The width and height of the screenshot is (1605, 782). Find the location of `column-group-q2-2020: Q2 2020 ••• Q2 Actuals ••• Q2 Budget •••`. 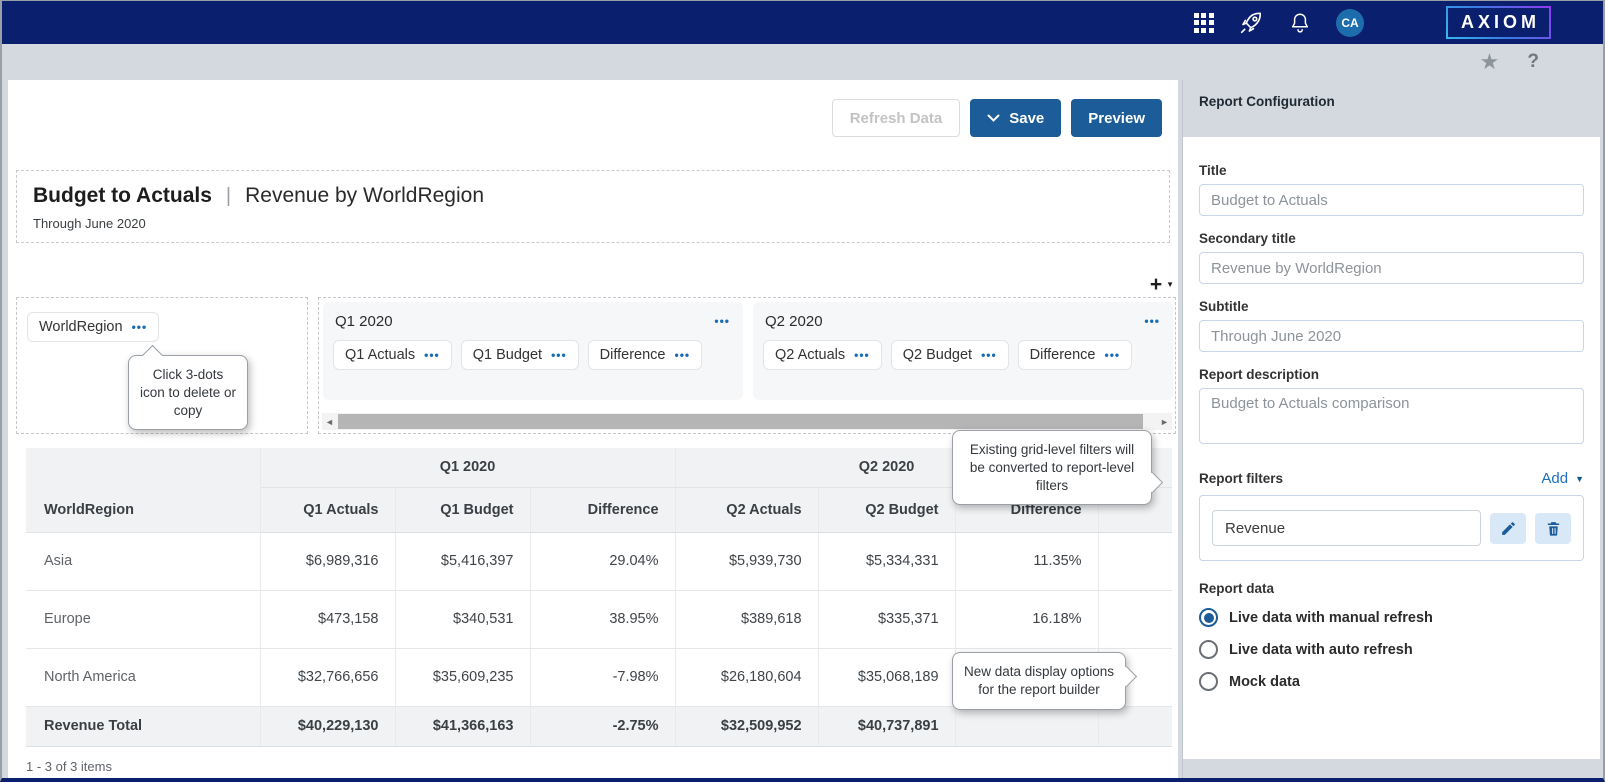

column-group-q2-2020: Q2 2020 ••• Q2 Actuals ••• Q2 Budget ••• is located at coordinates (963, 351).